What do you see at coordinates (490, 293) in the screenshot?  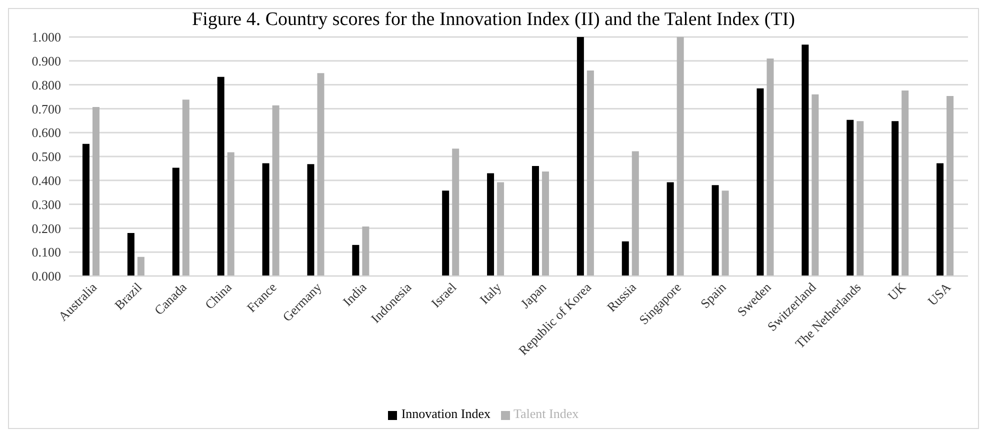 I see `x-tick-label: Italy` at bounding box center [490, 293].